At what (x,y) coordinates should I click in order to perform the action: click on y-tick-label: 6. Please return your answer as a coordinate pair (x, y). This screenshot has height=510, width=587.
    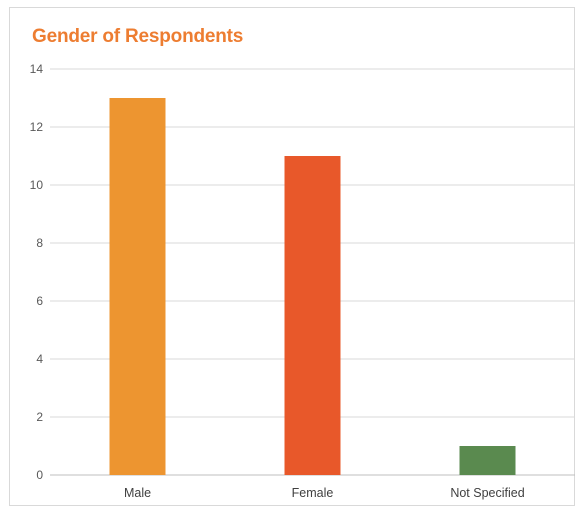
    Looking at the image, I should click on (39, 301).